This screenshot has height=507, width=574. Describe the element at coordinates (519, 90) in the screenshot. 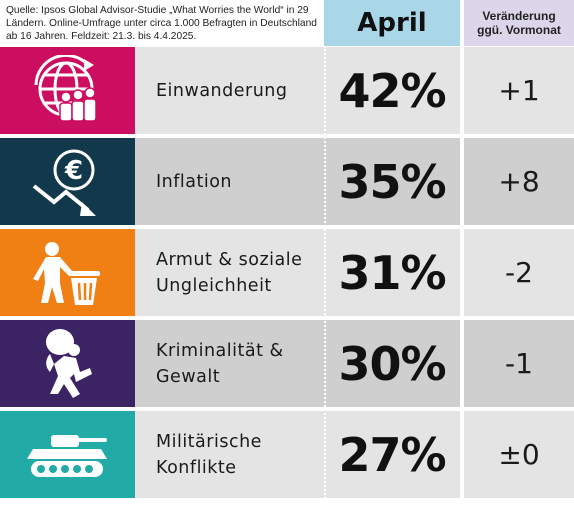

I see `change-value: +1` at that location.